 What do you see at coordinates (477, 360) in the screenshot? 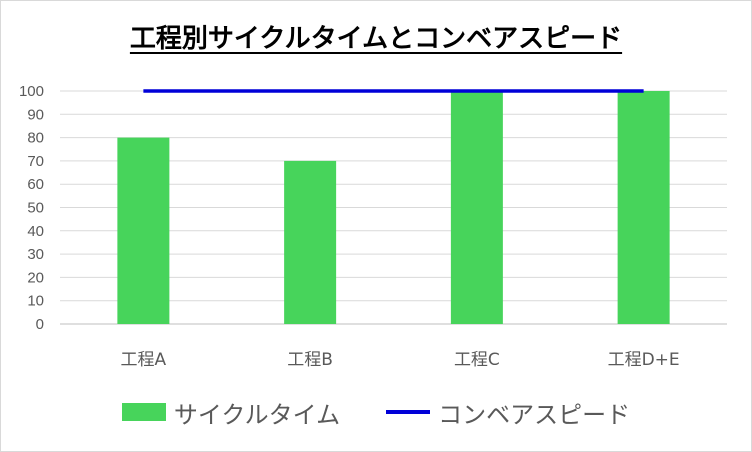
I see `category-label: 工程C` at bounding box center [477, 360].